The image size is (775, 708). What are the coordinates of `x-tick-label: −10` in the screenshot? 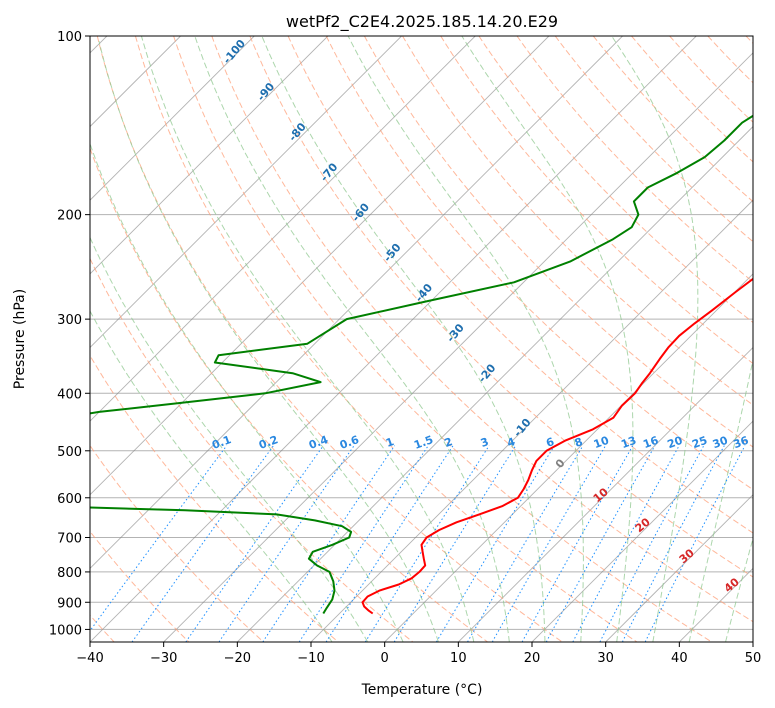 It's located at (310, 658).